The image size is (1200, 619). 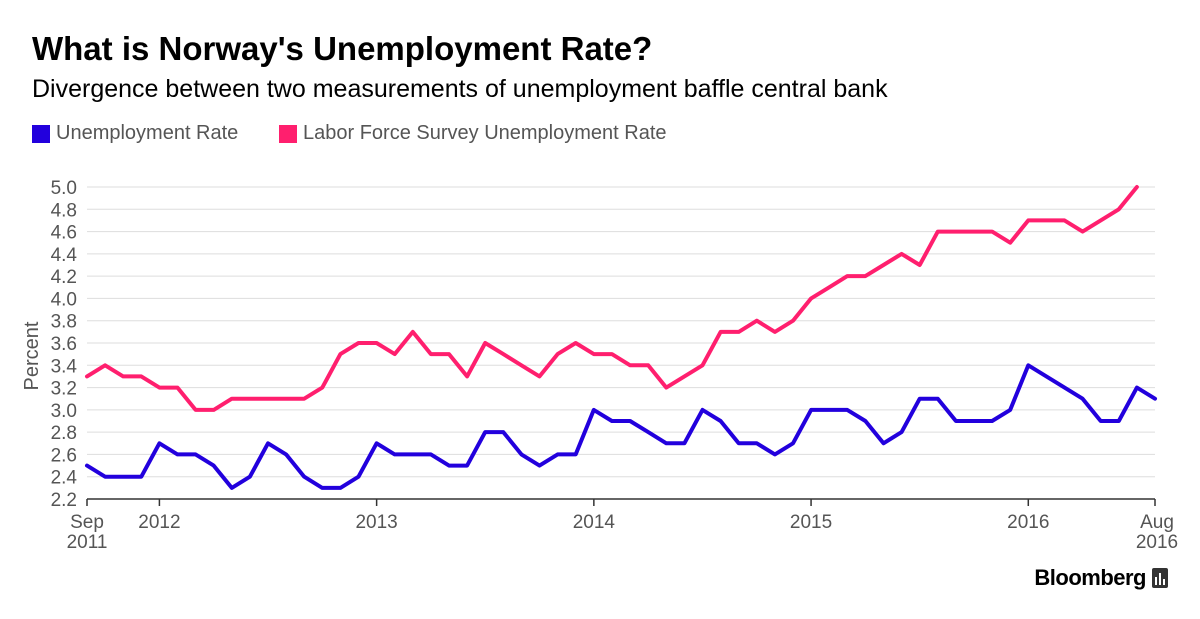 What do you see at coordinates (342, 48) in the screenshot?
I see `chart-title: What is Norway's Unemployment Rate?` at bounding box center [342, 48].